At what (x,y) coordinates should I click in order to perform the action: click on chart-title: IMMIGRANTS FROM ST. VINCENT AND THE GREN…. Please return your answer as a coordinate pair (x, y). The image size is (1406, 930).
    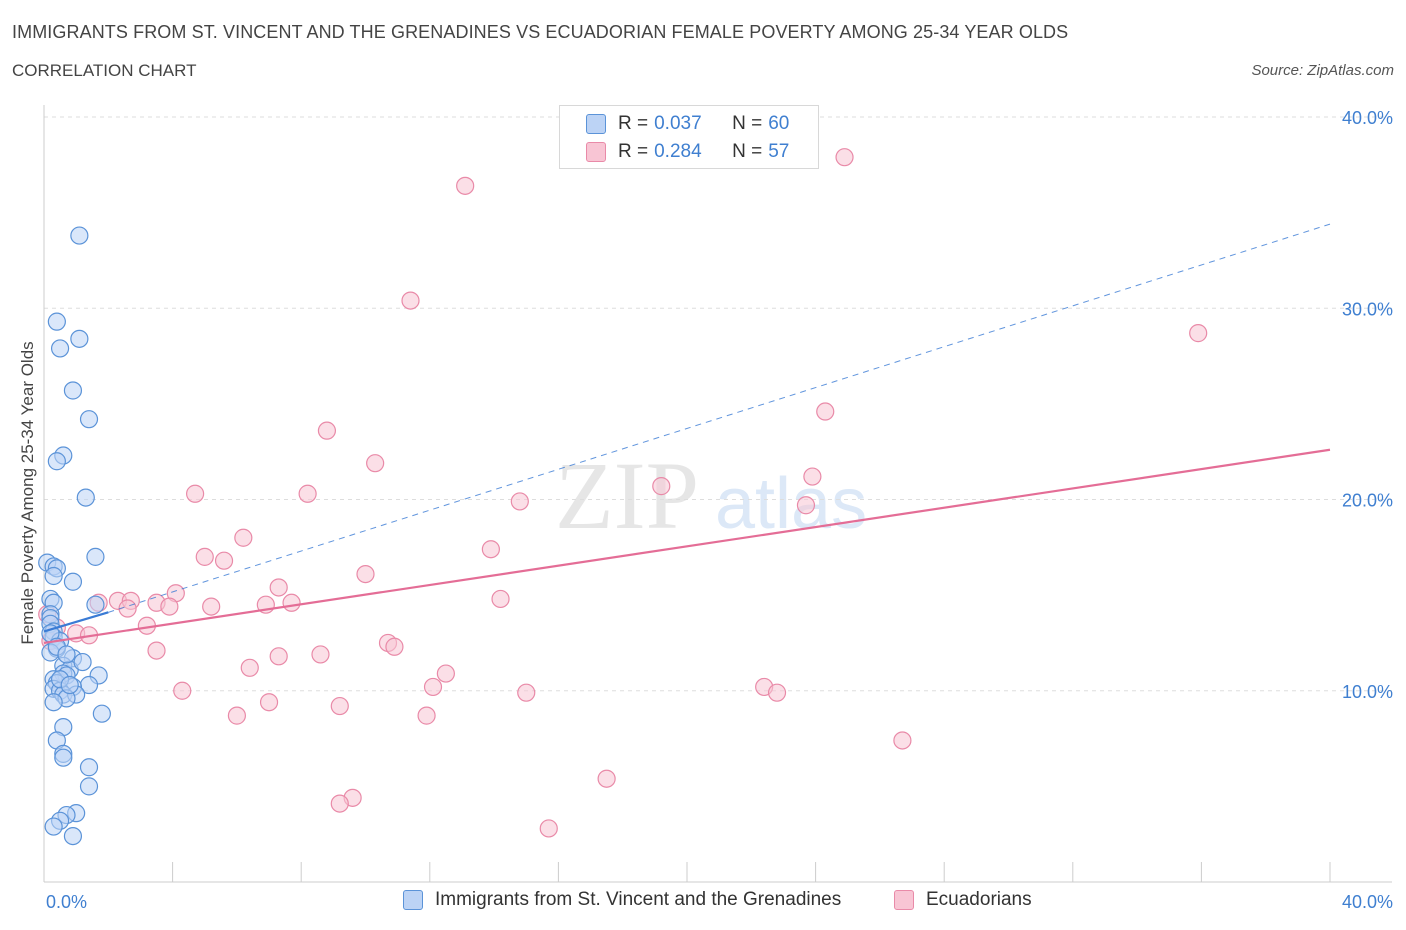
    Looking at the image, I should click on (540, 32).